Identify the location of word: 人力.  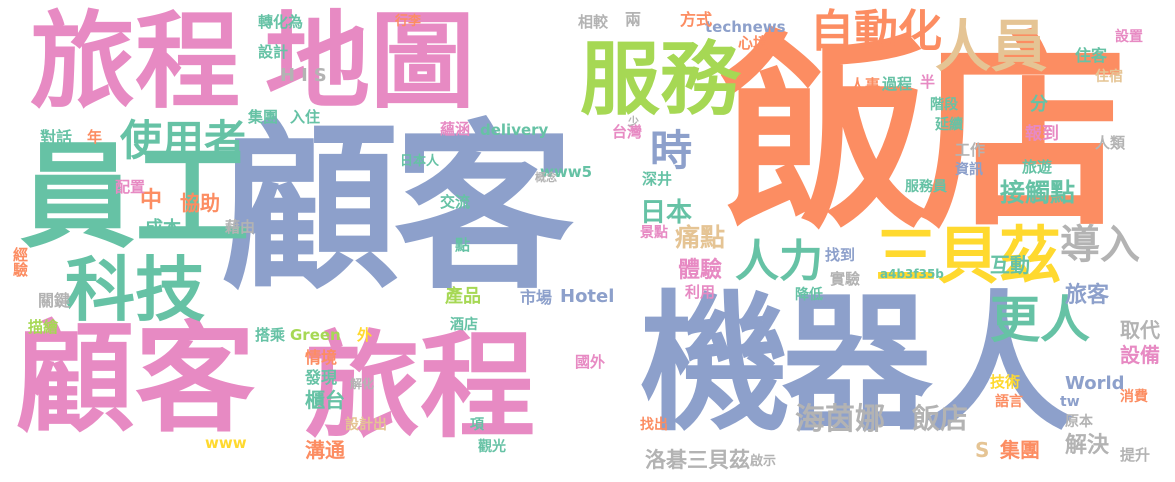
(779, 261).